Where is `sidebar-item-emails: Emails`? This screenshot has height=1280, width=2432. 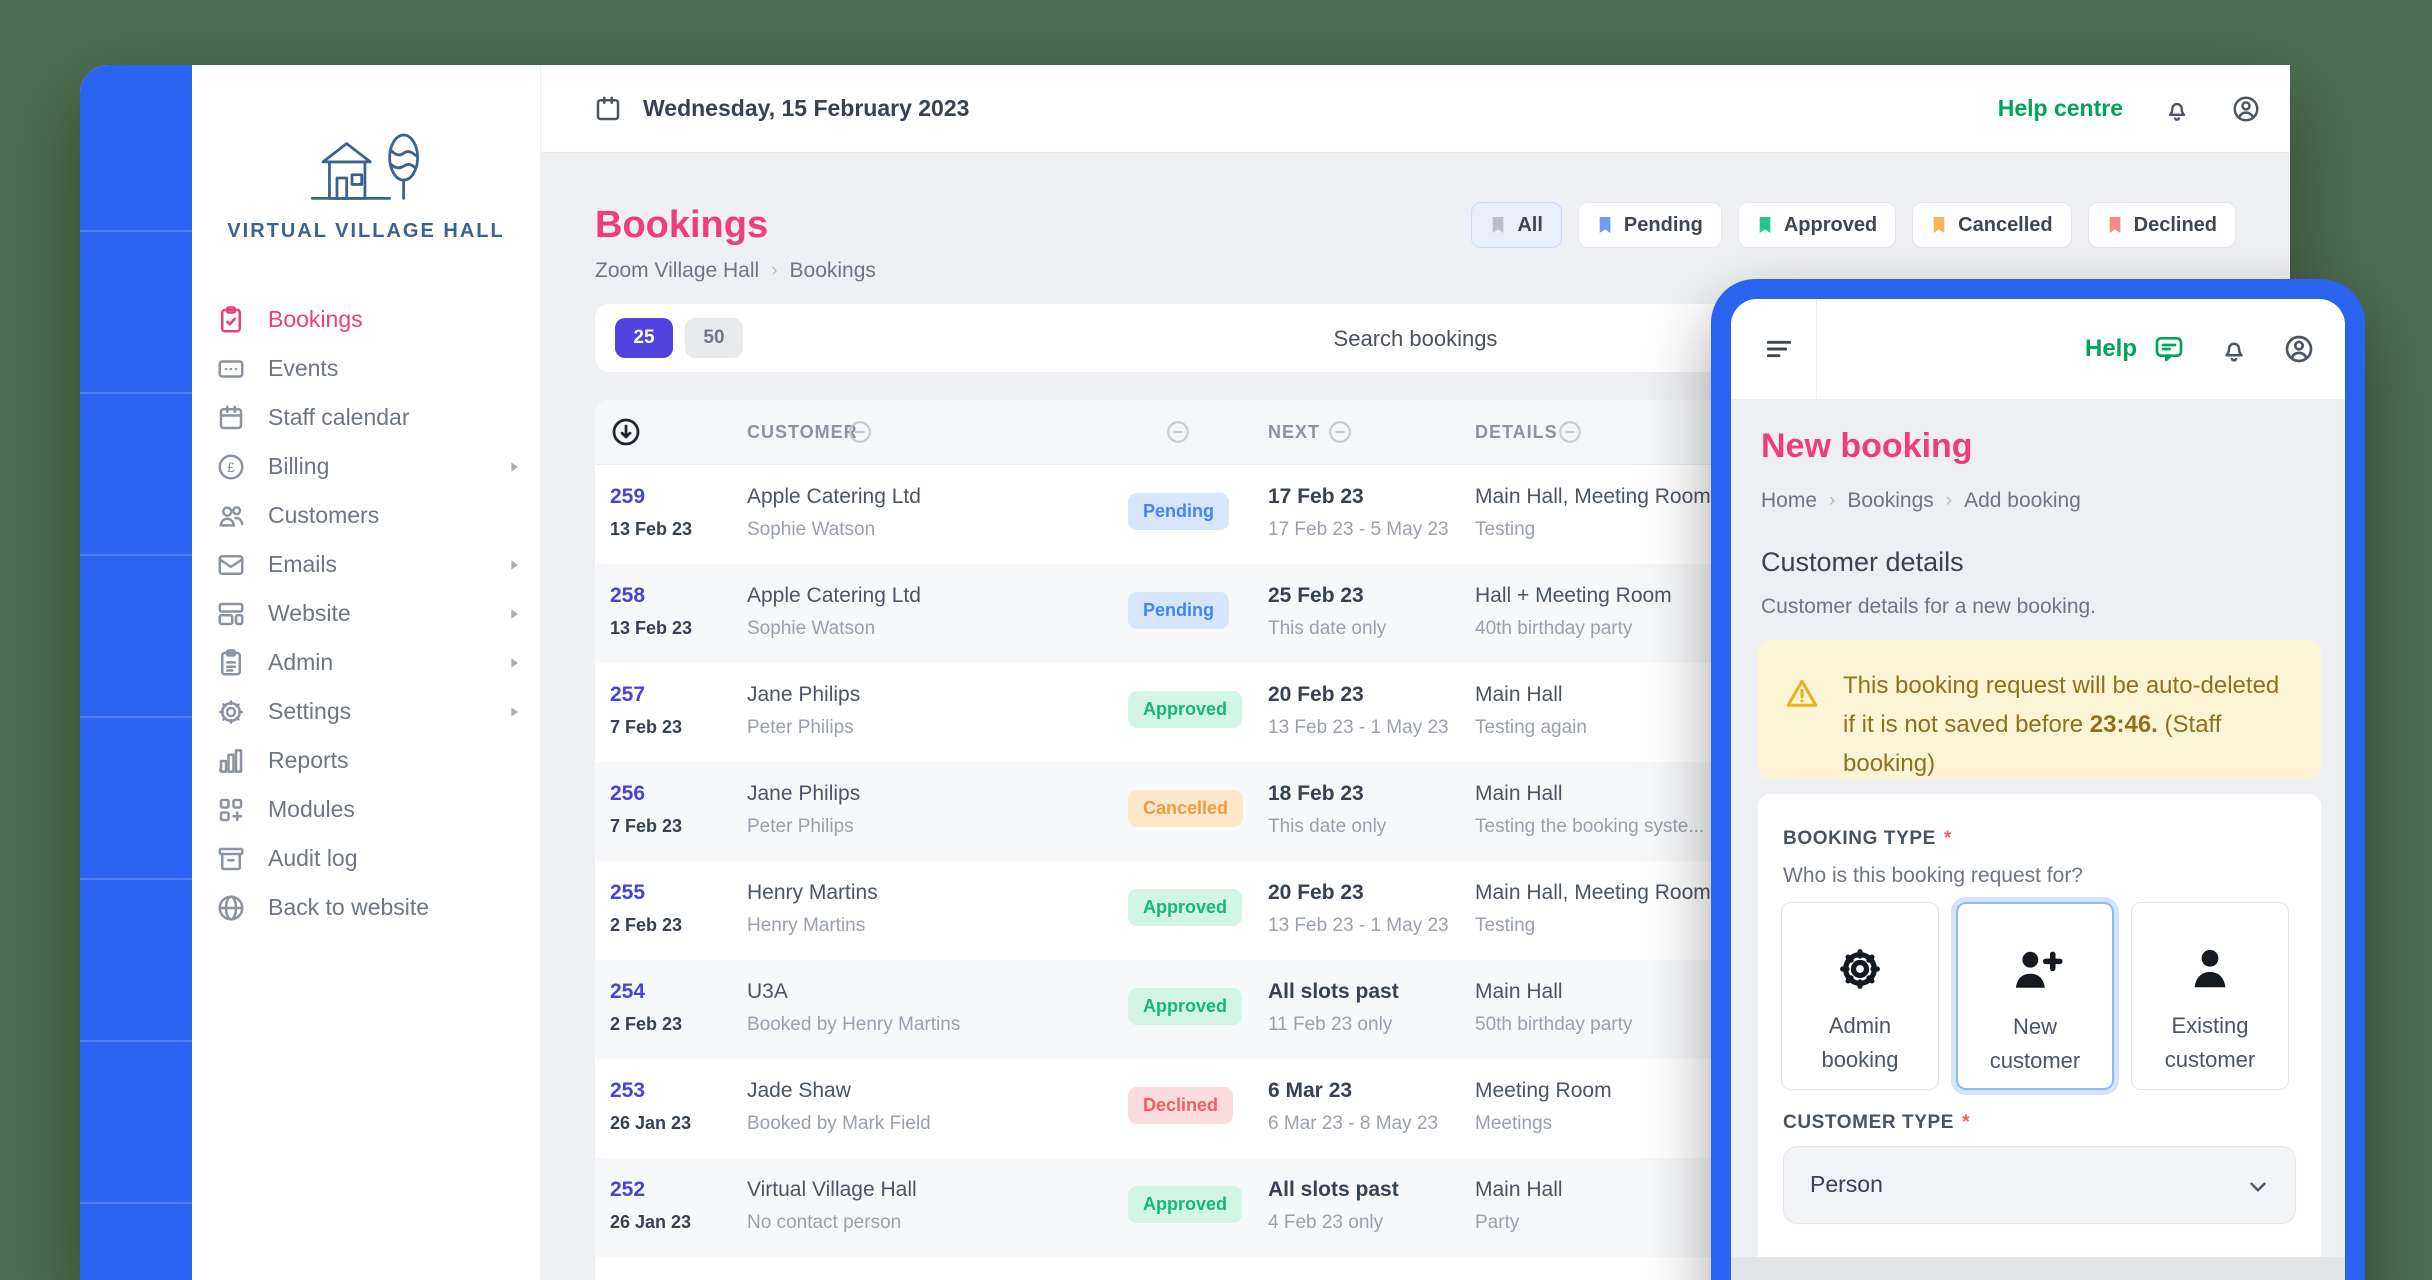 sidebar-item-emails: Emails is located at coordinates (366, 564).